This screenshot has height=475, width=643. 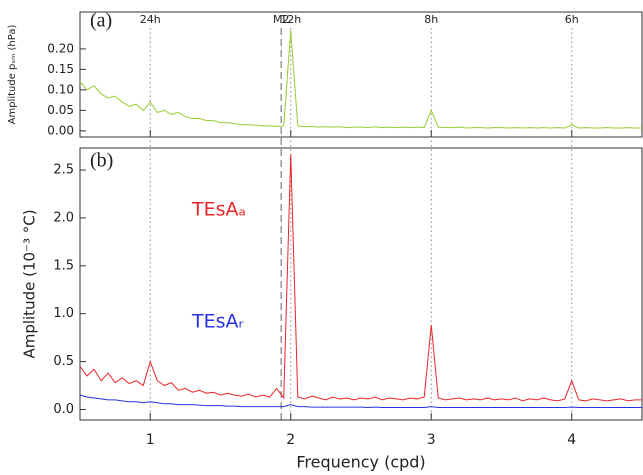 What do you see at coordinates (217, 322) in the screenshot?
I see `series-label: TEsAᵣ` at bounding box center [217, 322].